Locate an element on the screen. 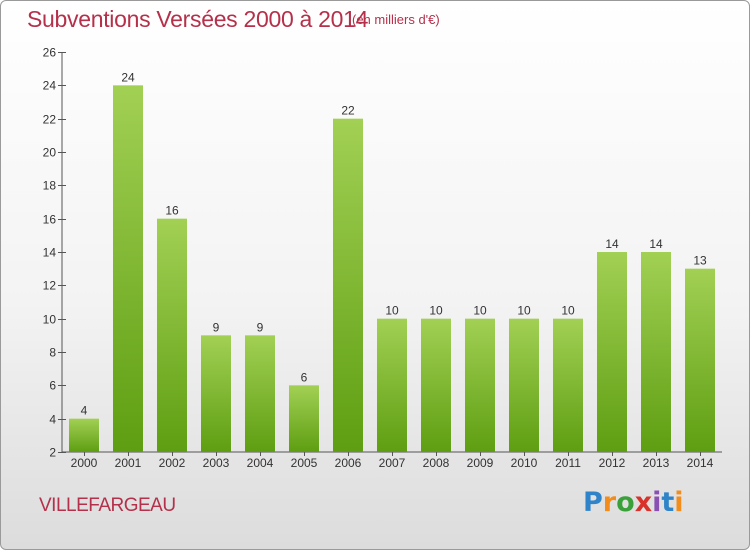  y-tick-label: 6 is located at coordinates (52, 386).